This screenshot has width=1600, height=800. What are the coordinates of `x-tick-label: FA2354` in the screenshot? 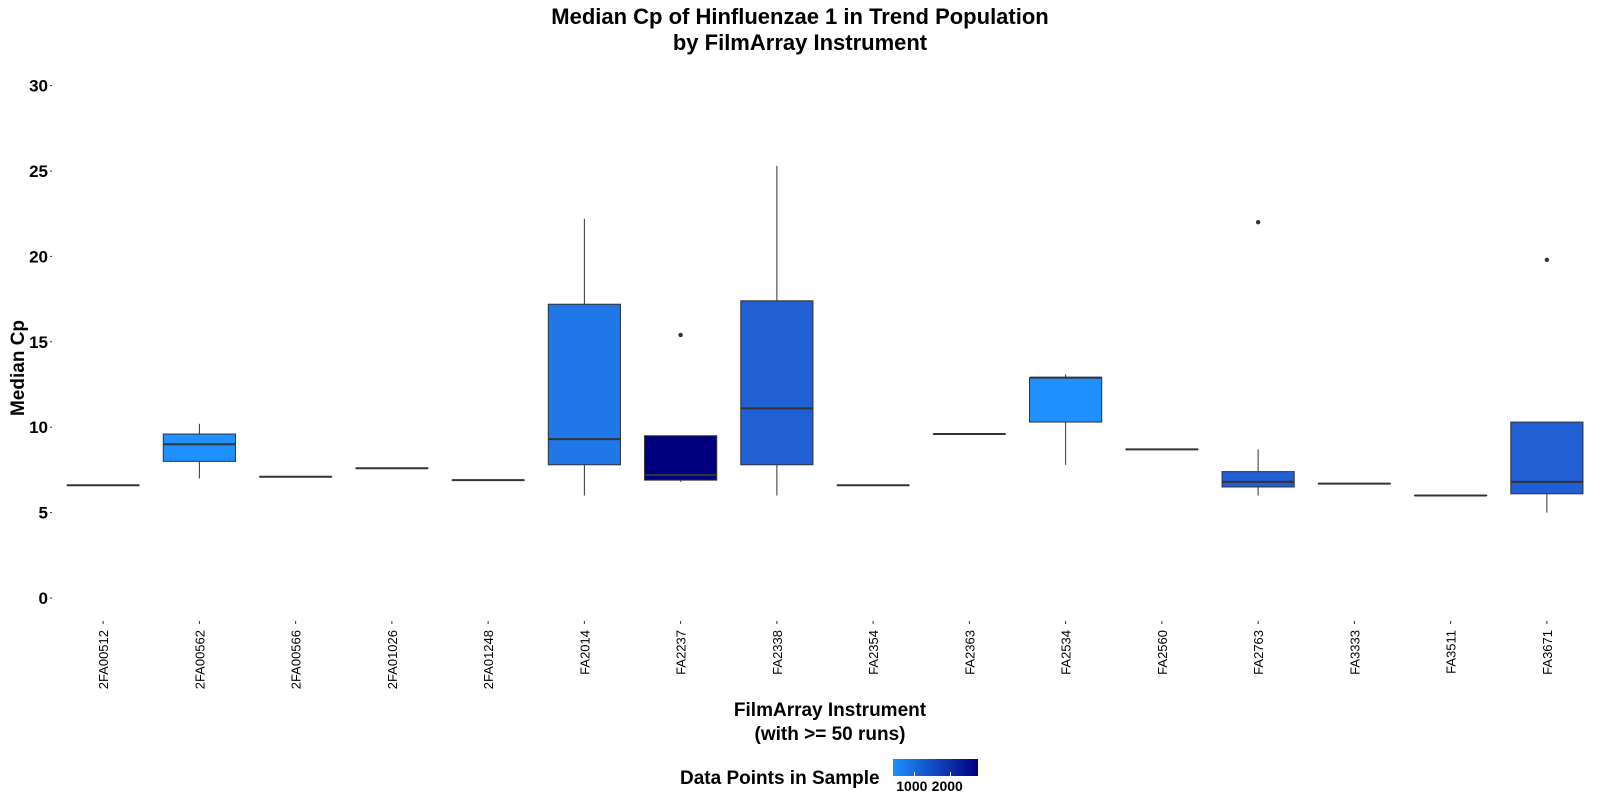 It's located at (873, 652).